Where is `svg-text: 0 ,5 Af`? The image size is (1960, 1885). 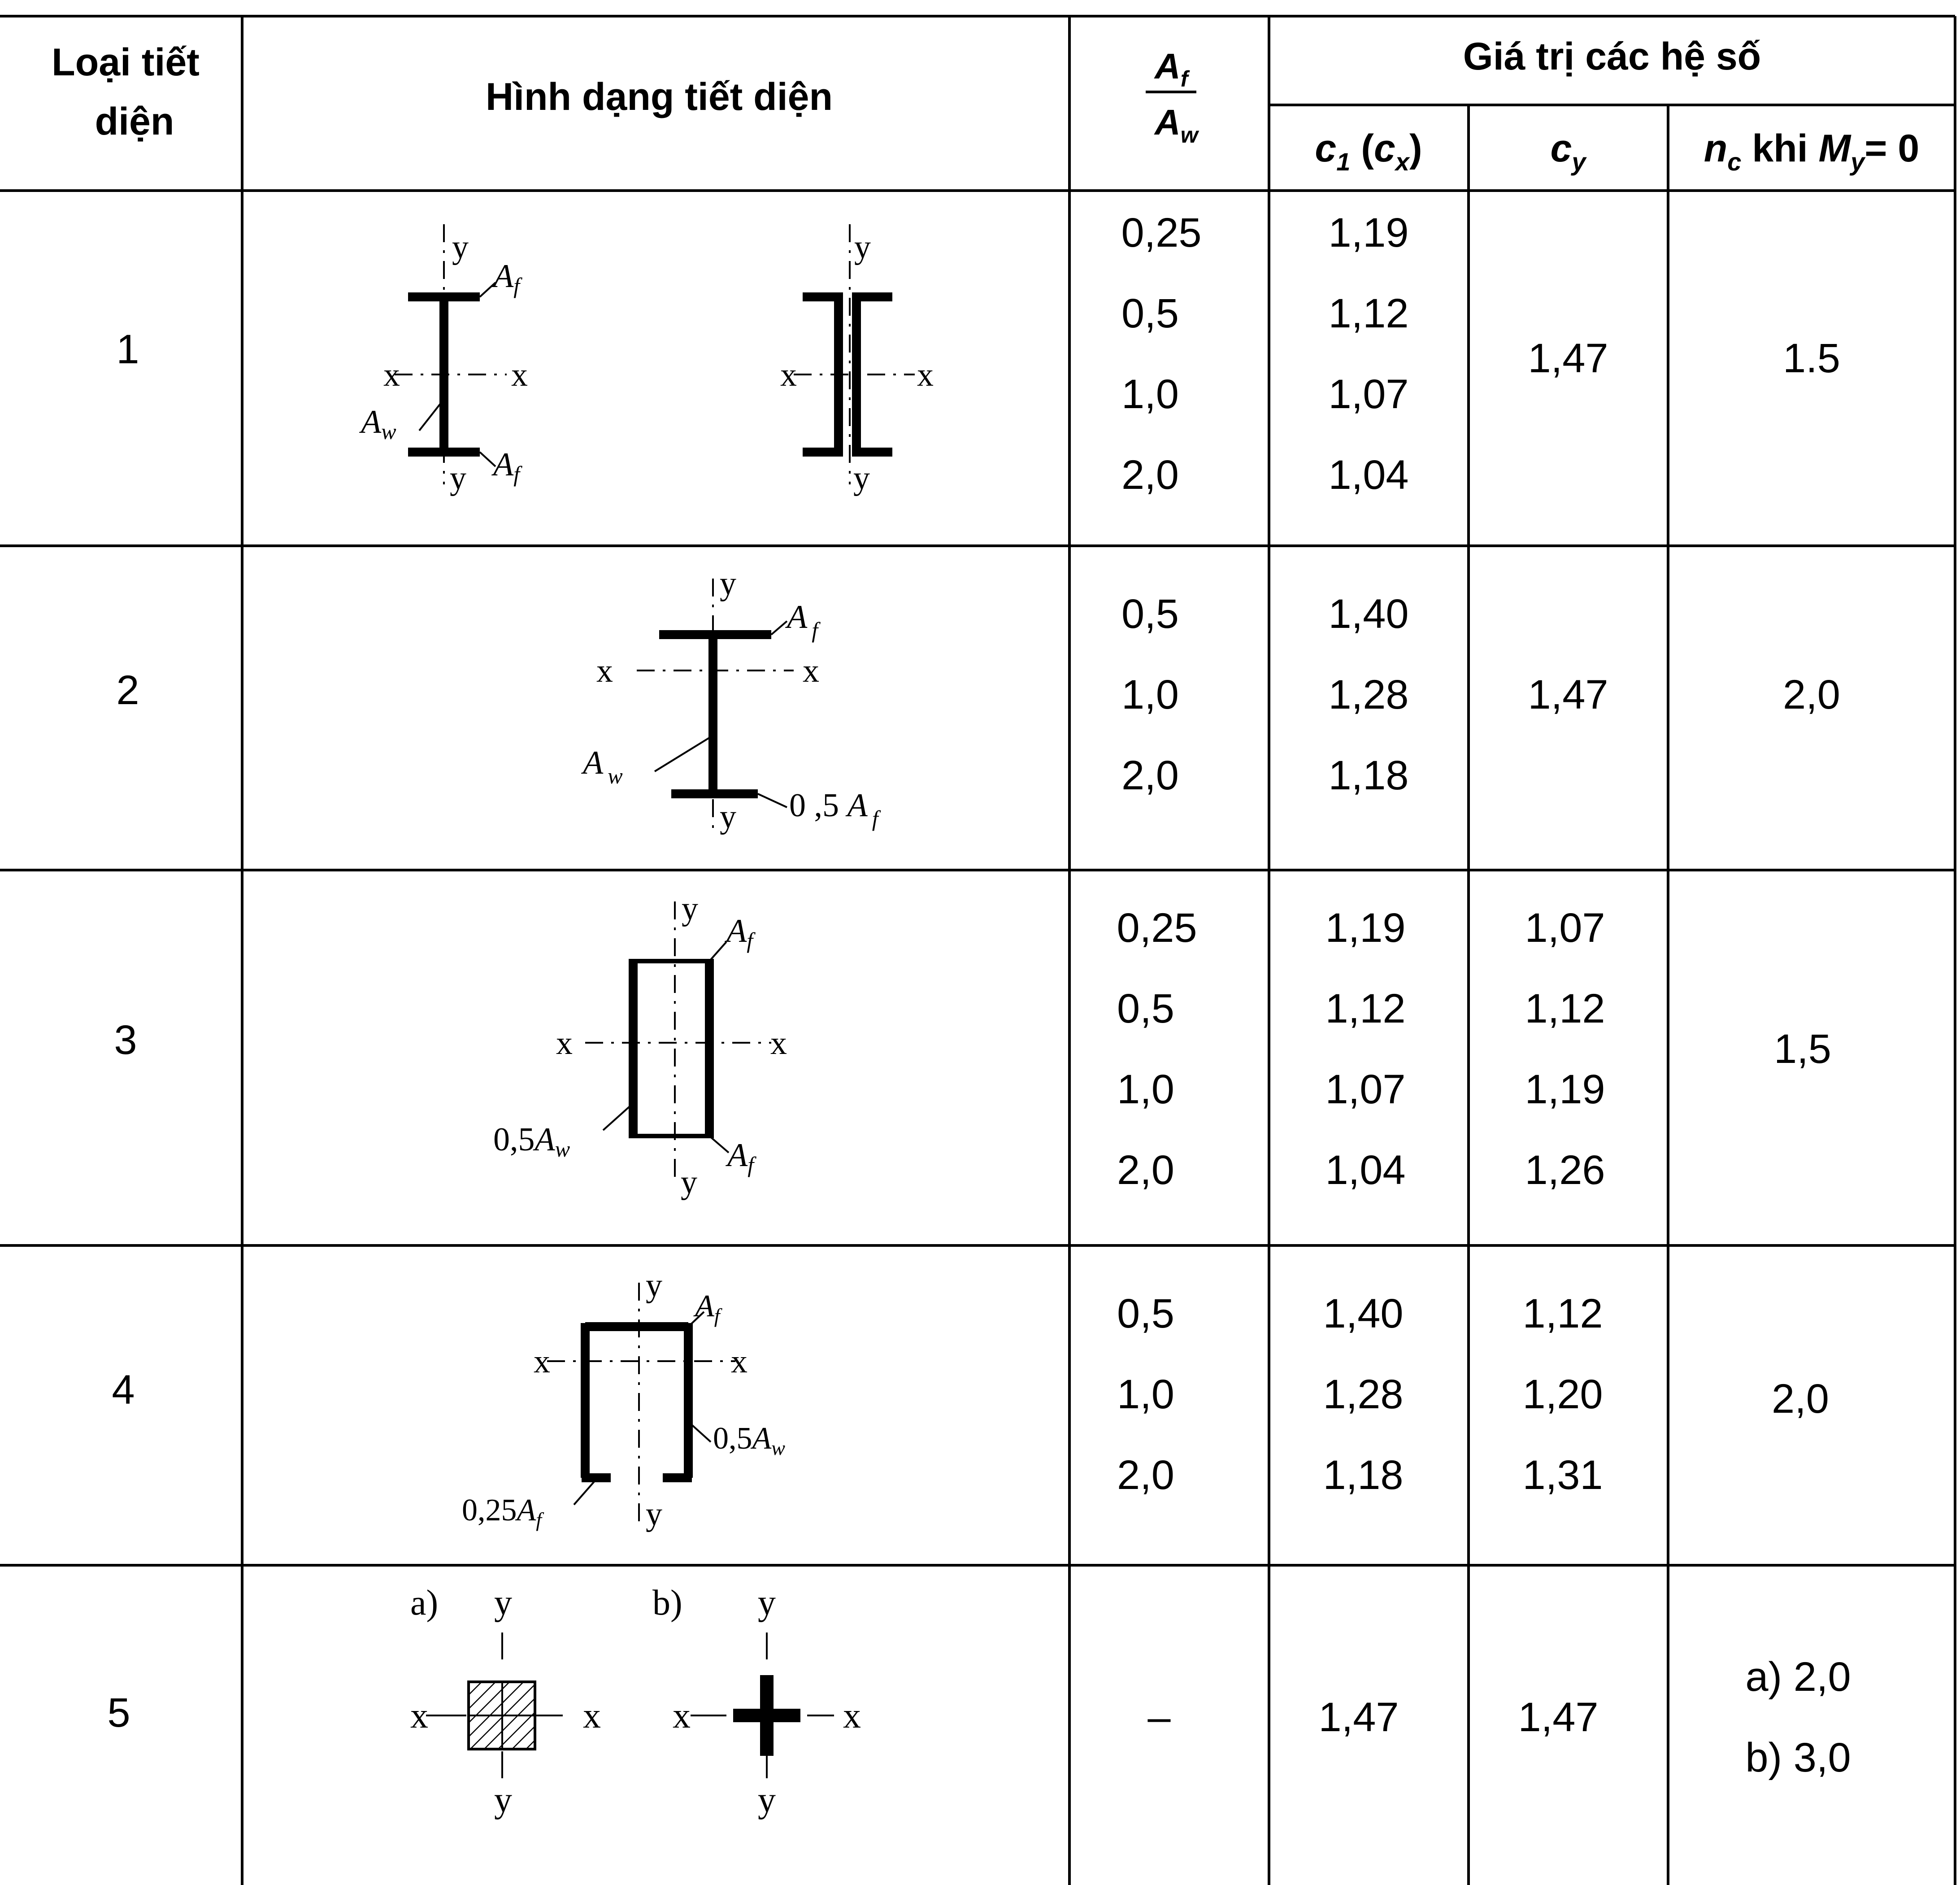
svg-text: 0 ,5 Af is located at coordinates (835, 809).